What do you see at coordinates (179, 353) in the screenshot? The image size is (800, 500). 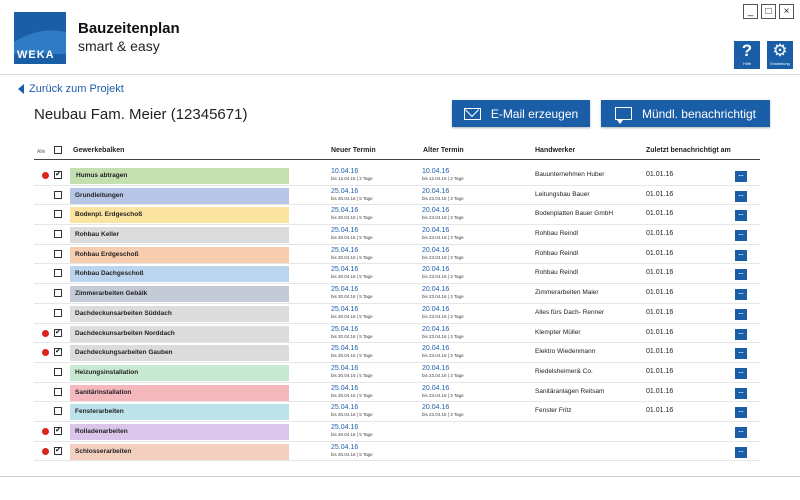 I see `trade-bar: Dachdeckungsarbeiten Gauben` at bounding box center [179, 353].